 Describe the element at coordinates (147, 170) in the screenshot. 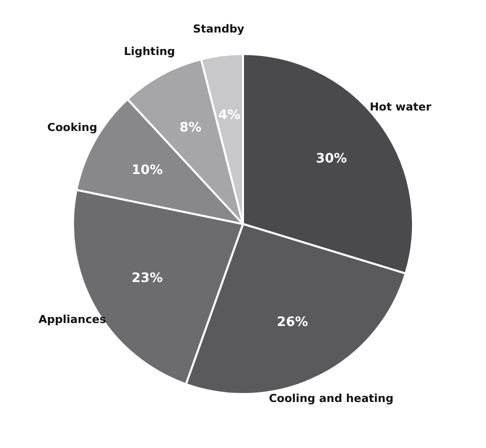

I see `data-label: 10%` at that location.